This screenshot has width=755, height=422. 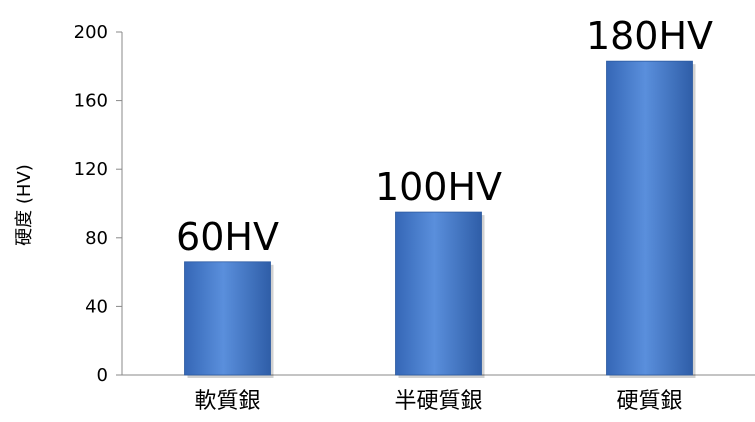 What do you see at coordinates (98, 204) in the screenshot?
I see `y-axis-ticks: 0 40 80 120 160 200` at bounding box center [98, 204].